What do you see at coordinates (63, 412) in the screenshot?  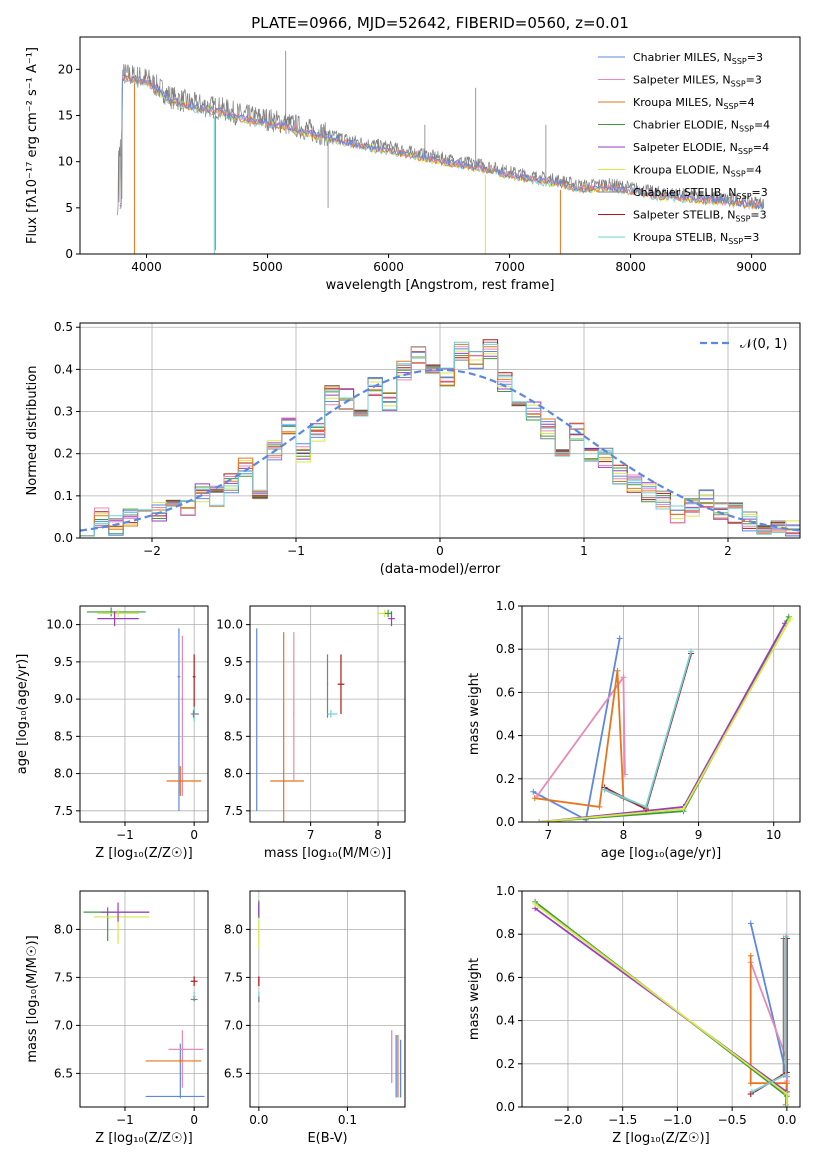 I see `y-tick-label: 0.3` at bounding box center [63, 412].